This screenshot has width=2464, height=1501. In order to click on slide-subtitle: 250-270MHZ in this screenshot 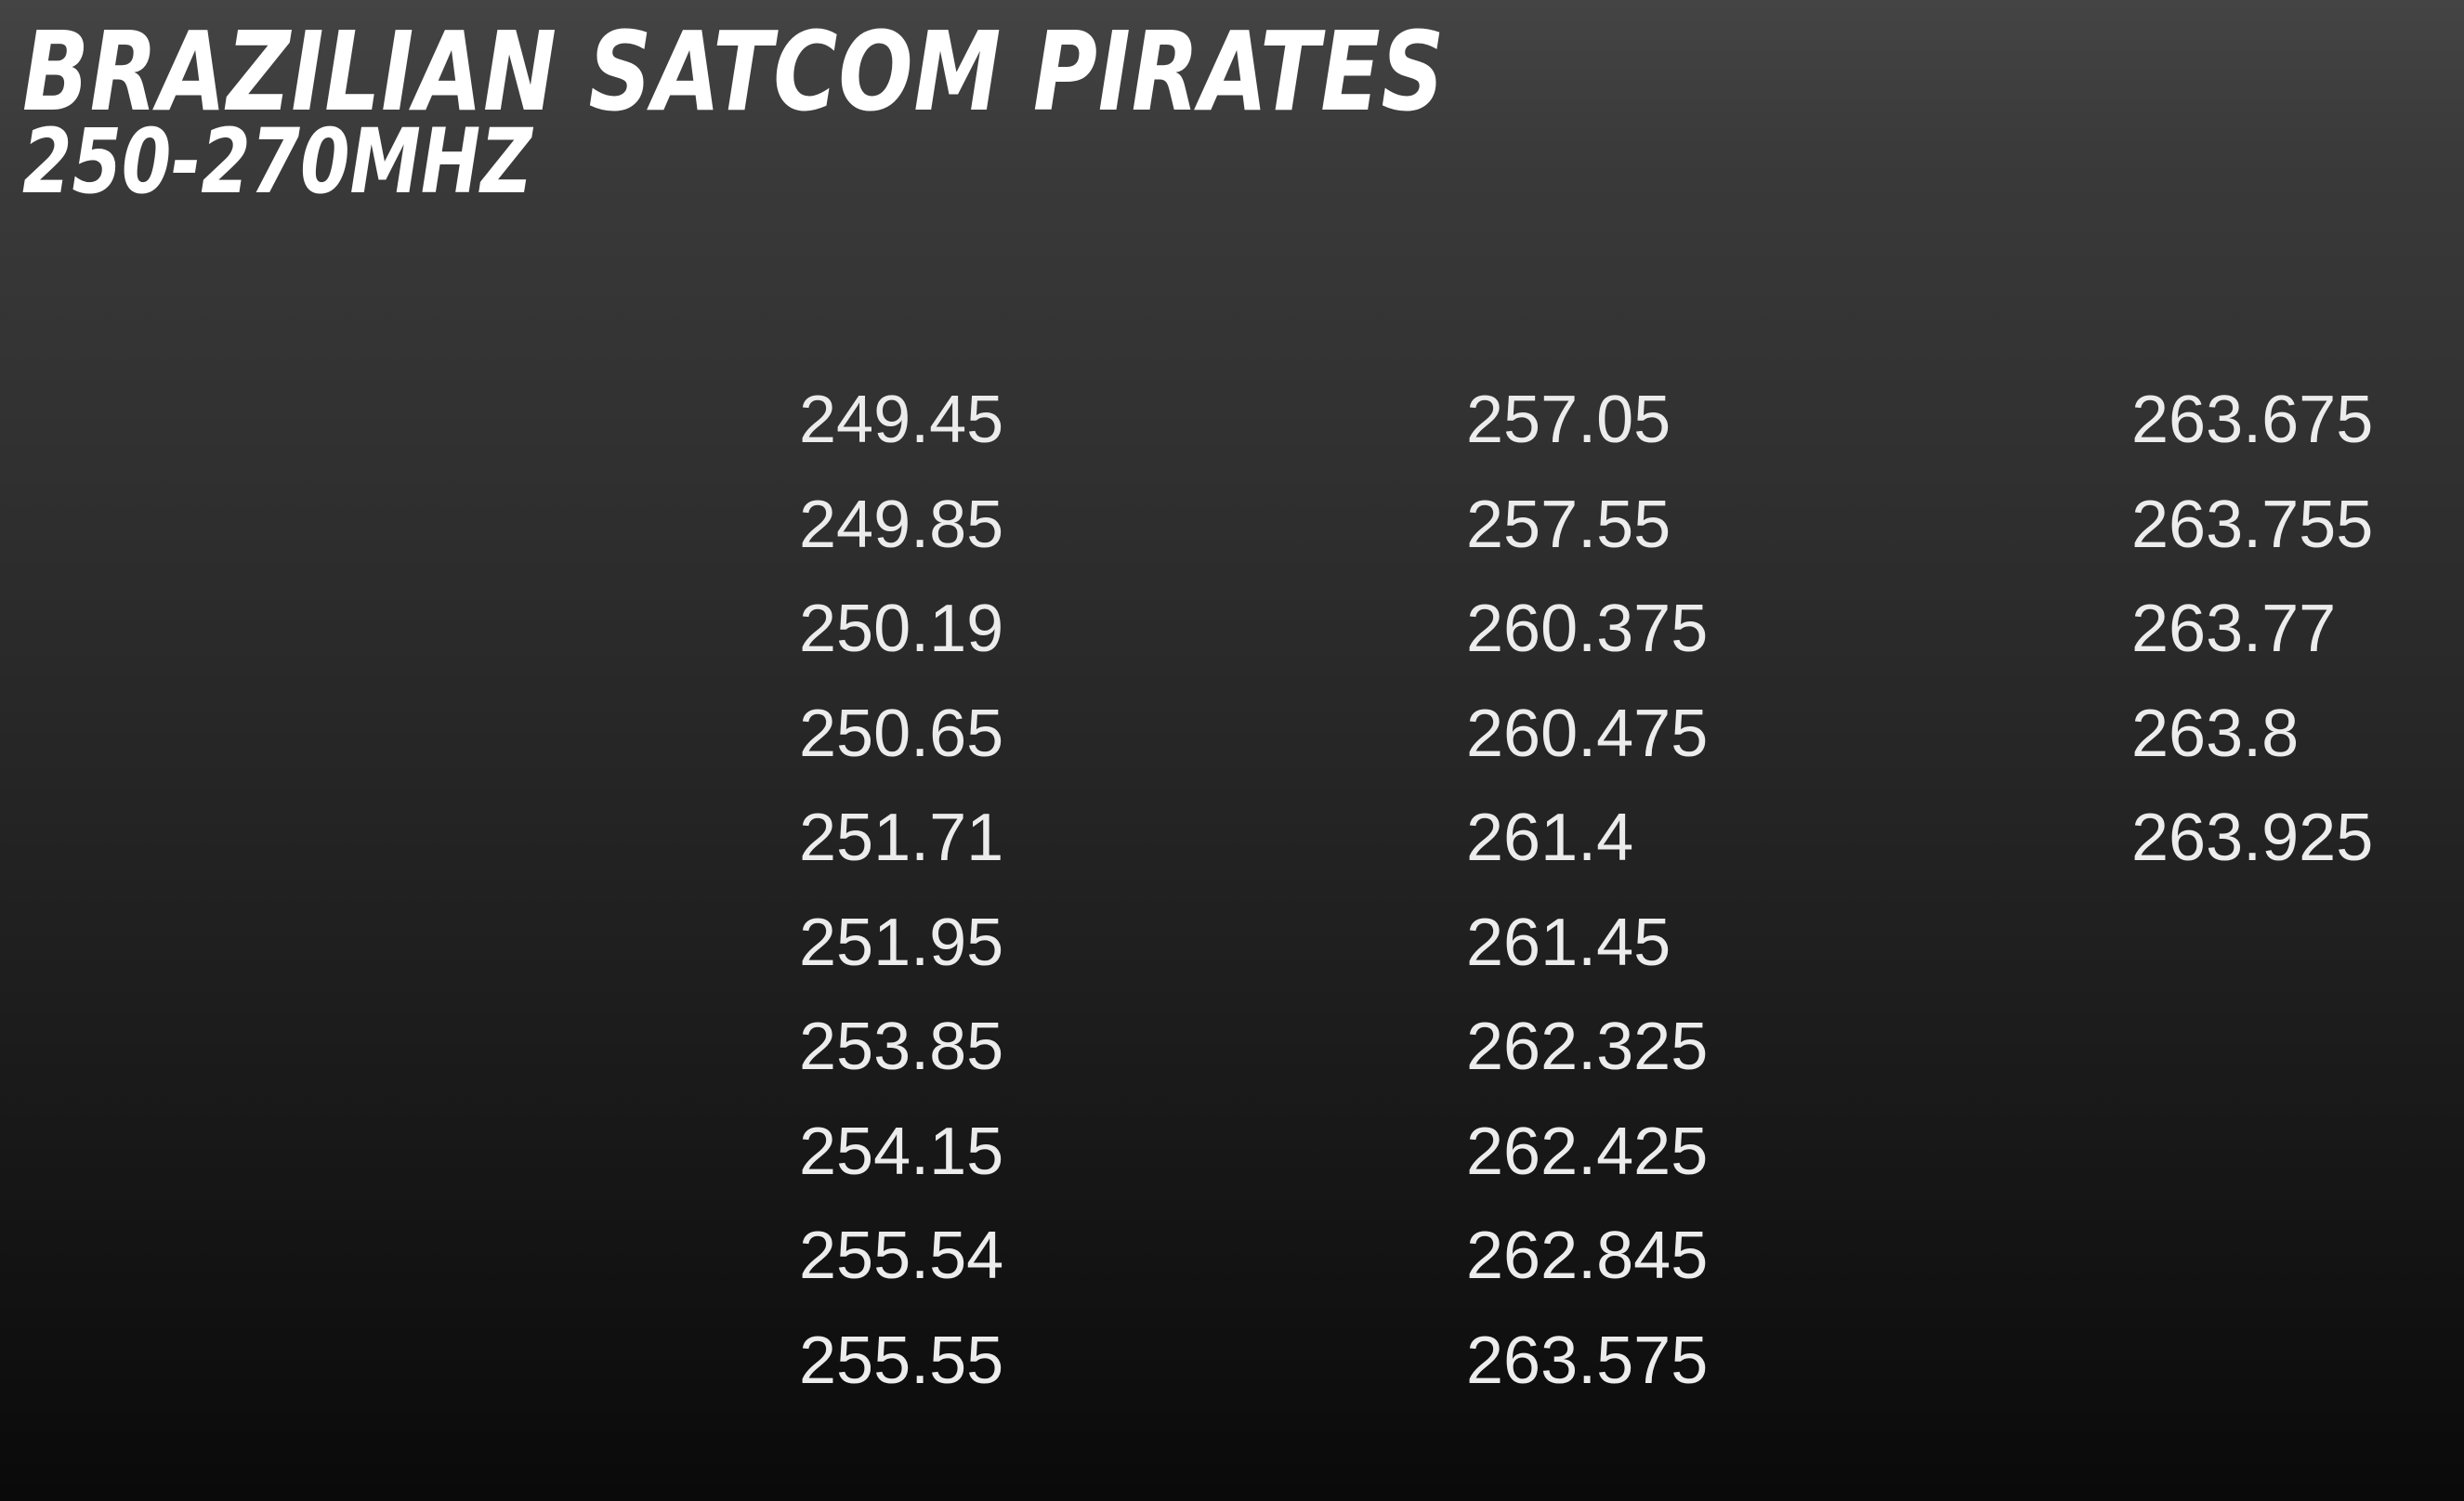, I will do `click(277, 162)`.